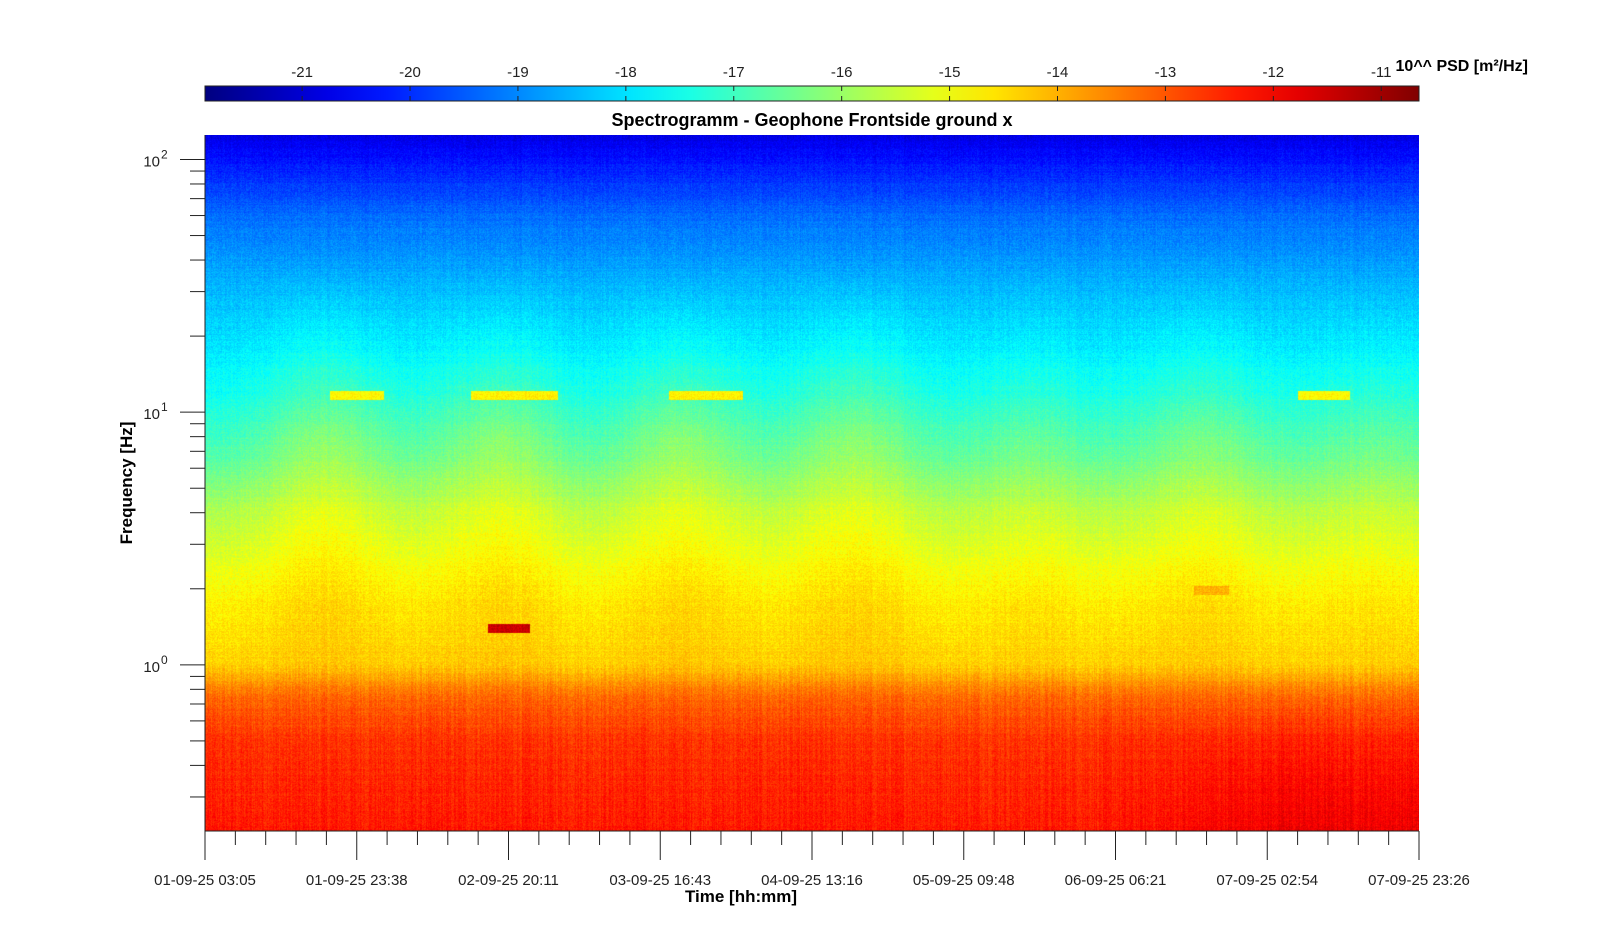 This screenshot has height=944, width=1600. What do you see at coordinates (964, 880) in the screenshot?
I see `x-tick-label: 05-09-25 09:48` at bounding box center [964, 880].